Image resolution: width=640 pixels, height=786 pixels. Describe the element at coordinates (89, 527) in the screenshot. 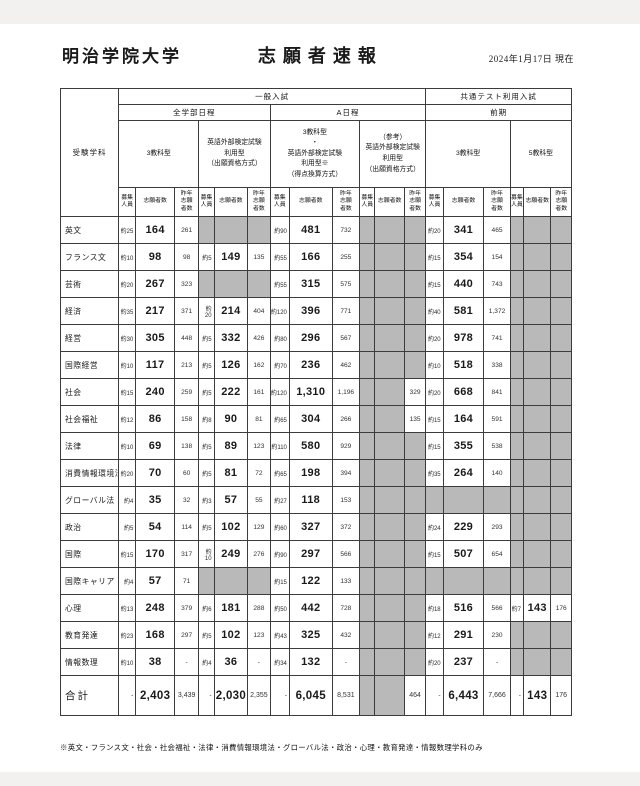

I see `row-label: 政治` at that location.